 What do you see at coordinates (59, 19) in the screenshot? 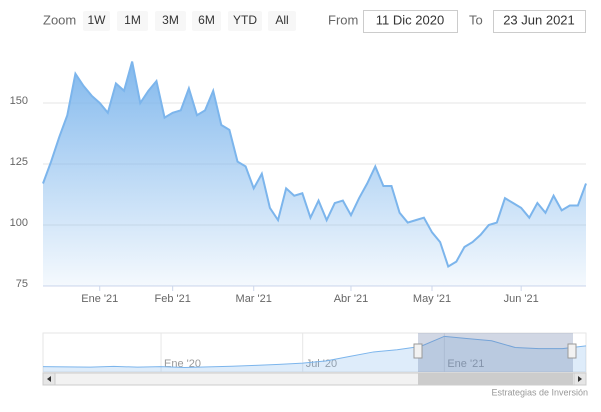
I see `zoom-label: Zoom` at bounding box center [59, 19].